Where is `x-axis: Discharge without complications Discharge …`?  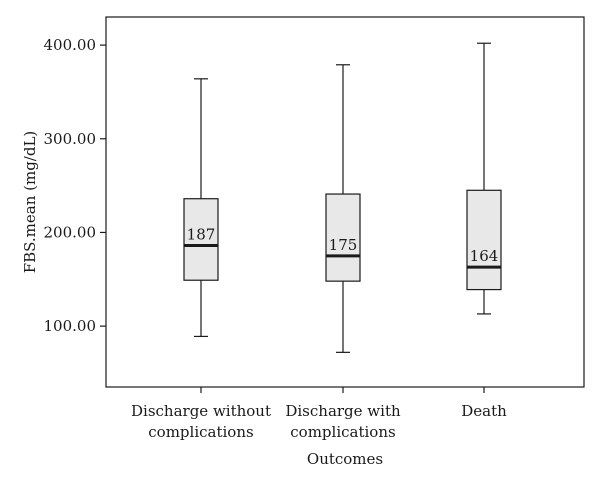
x-axis: Discharge without complications Discharge … is located at coordinates (319, 414).